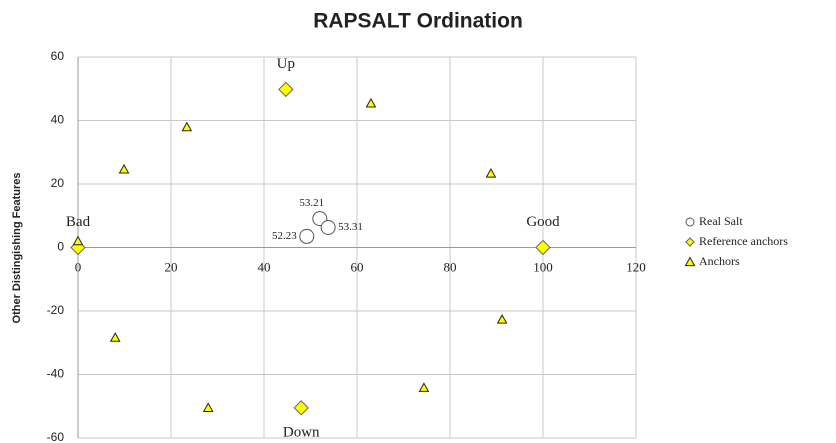 This screenshot has height=443, width=836. I want to click on y-axis-label: Other Distingishing Features, so click(17, 248).